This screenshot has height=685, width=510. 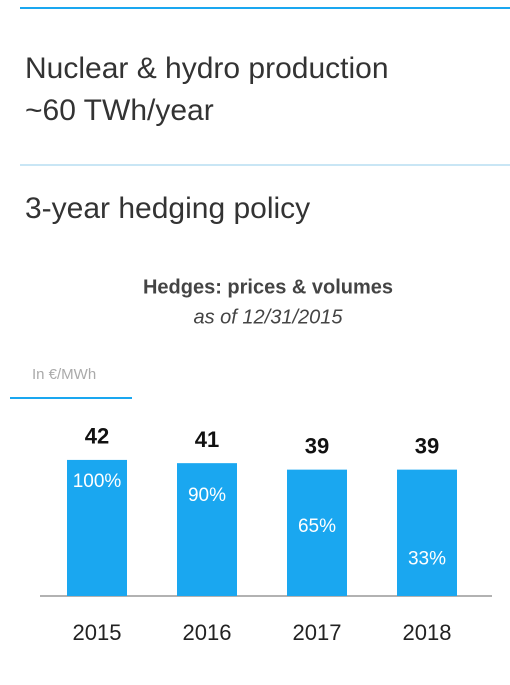 What do you see at coordinates (317, 632) in the screenshot?
I see `x-tick-label: 2017` at bounding box center [317, 632].